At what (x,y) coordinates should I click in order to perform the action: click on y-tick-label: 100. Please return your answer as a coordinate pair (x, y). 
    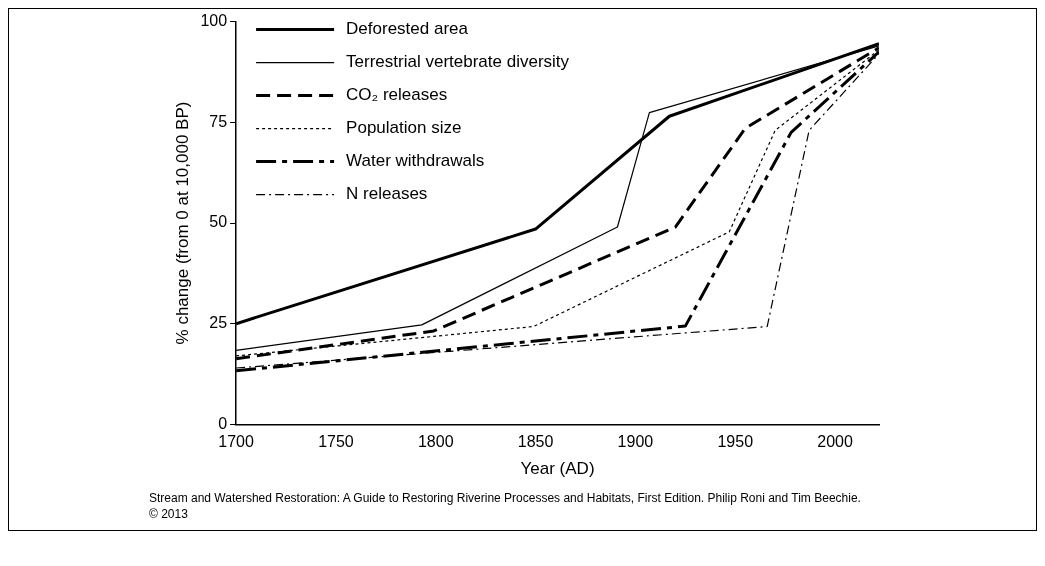
    Looking at the image, I should click on (214, 21).